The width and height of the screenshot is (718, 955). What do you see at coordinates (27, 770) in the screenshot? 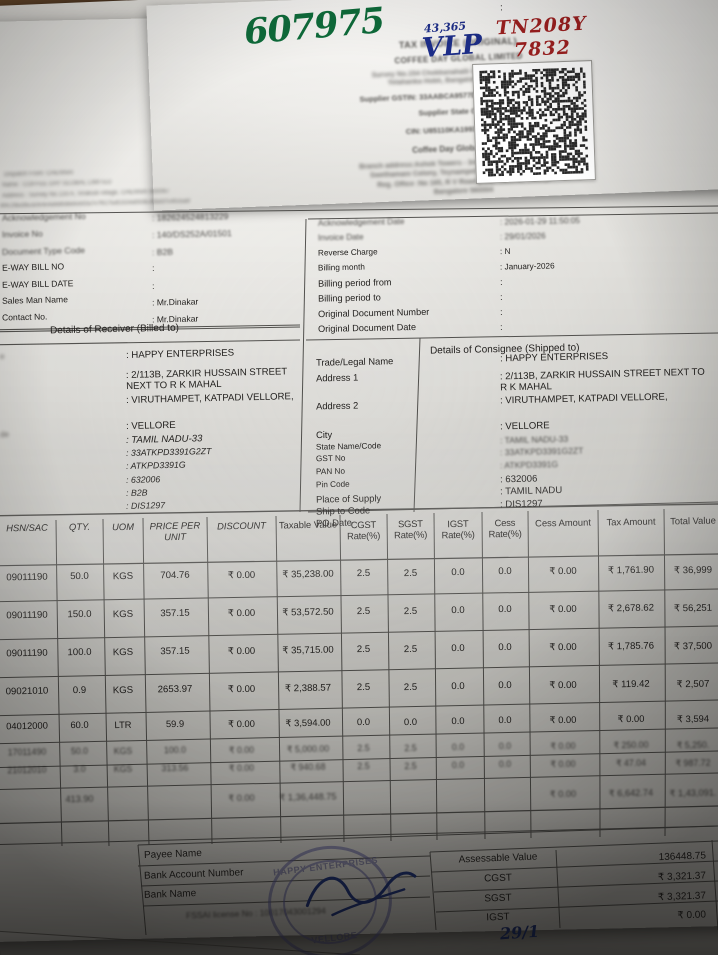
I see `cell-r6-hsn: 21012010` at bounding box center [27, 770].